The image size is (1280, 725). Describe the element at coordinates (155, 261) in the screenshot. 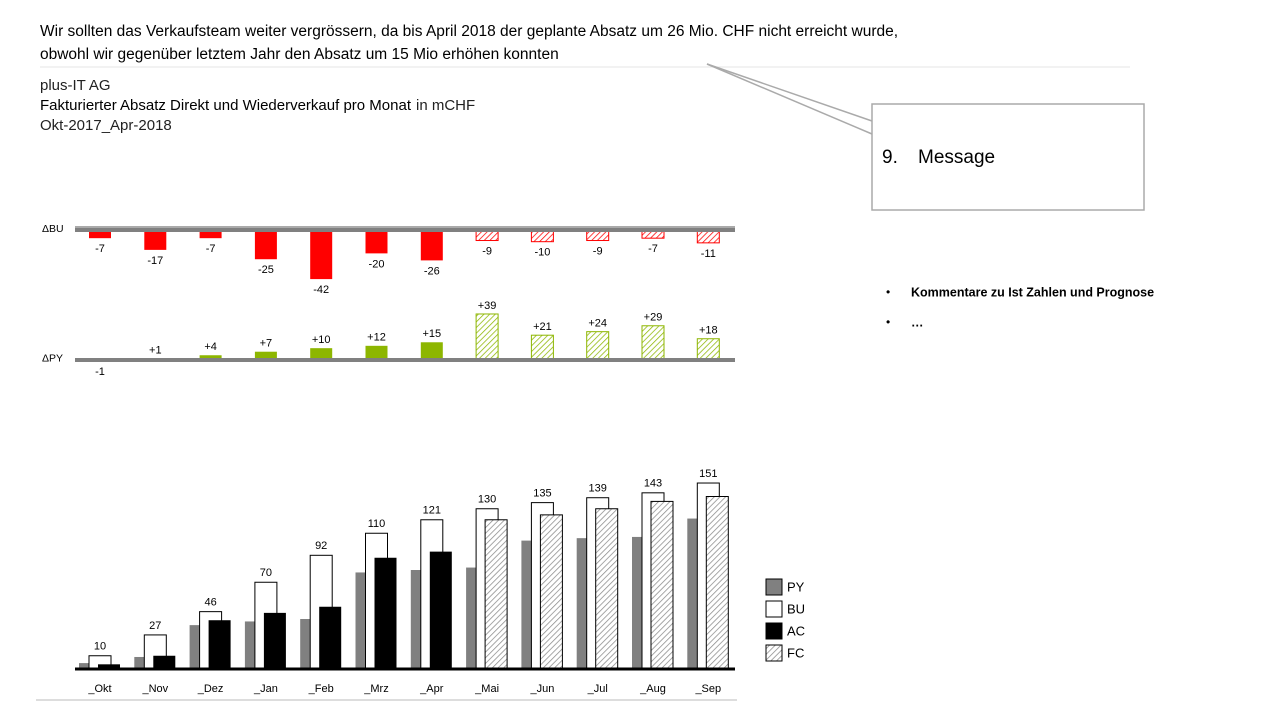

I see `data-label: -17` at that location.